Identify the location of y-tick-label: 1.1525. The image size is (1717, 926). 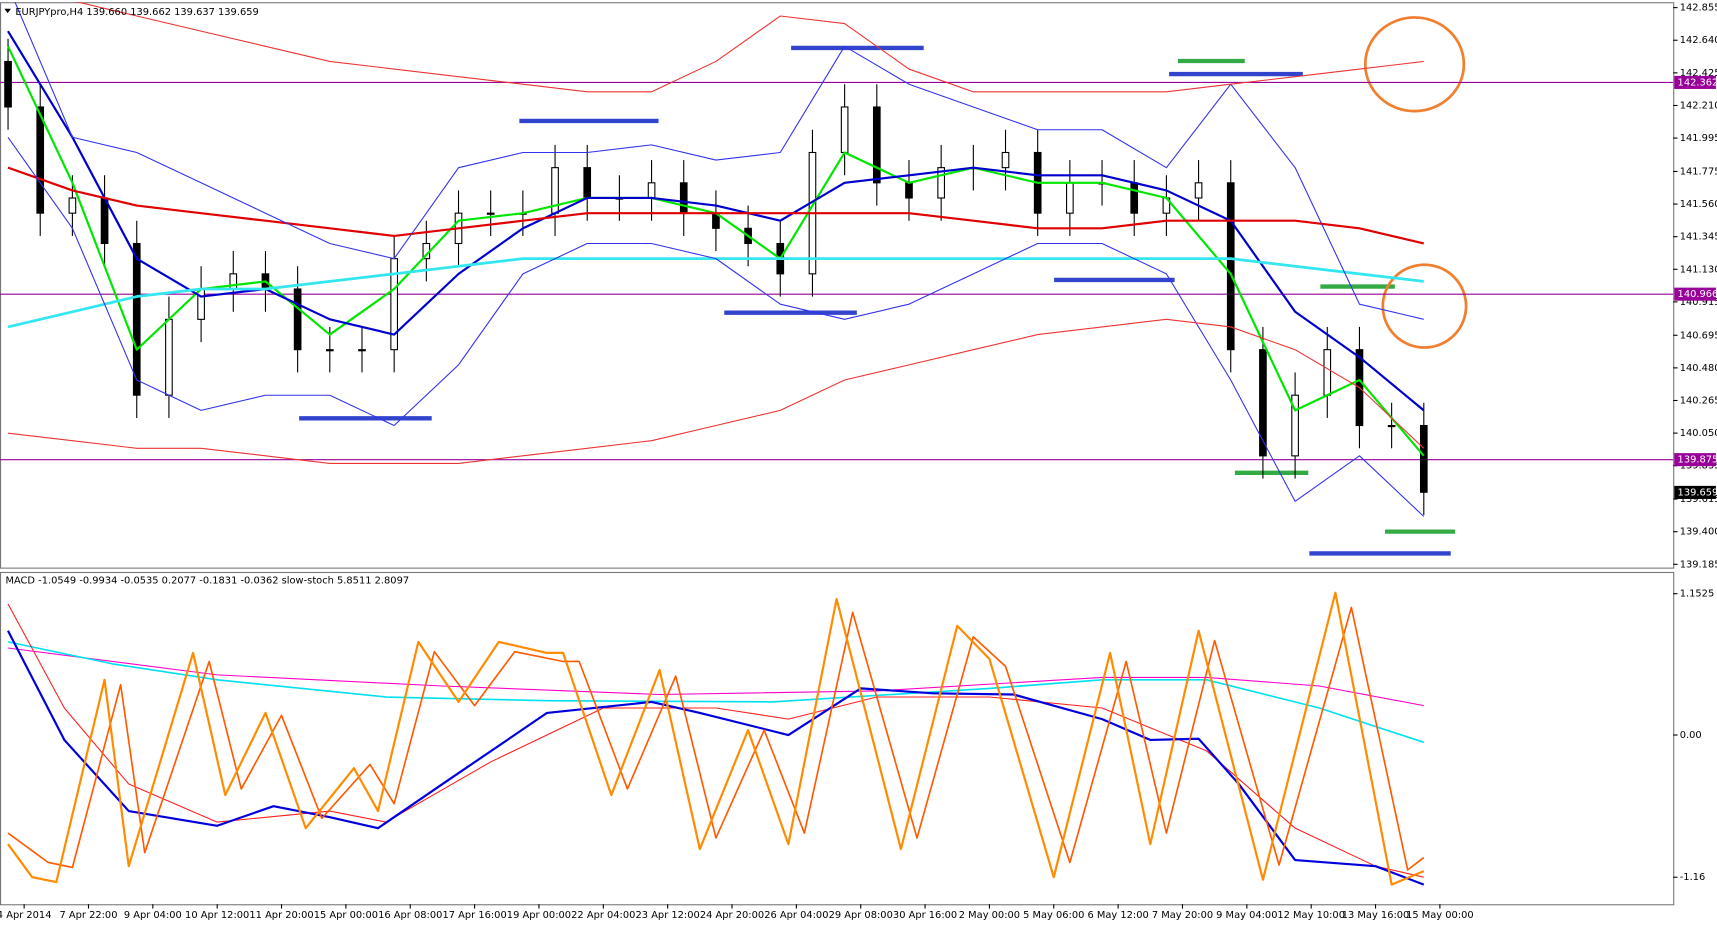
(1697, 594).